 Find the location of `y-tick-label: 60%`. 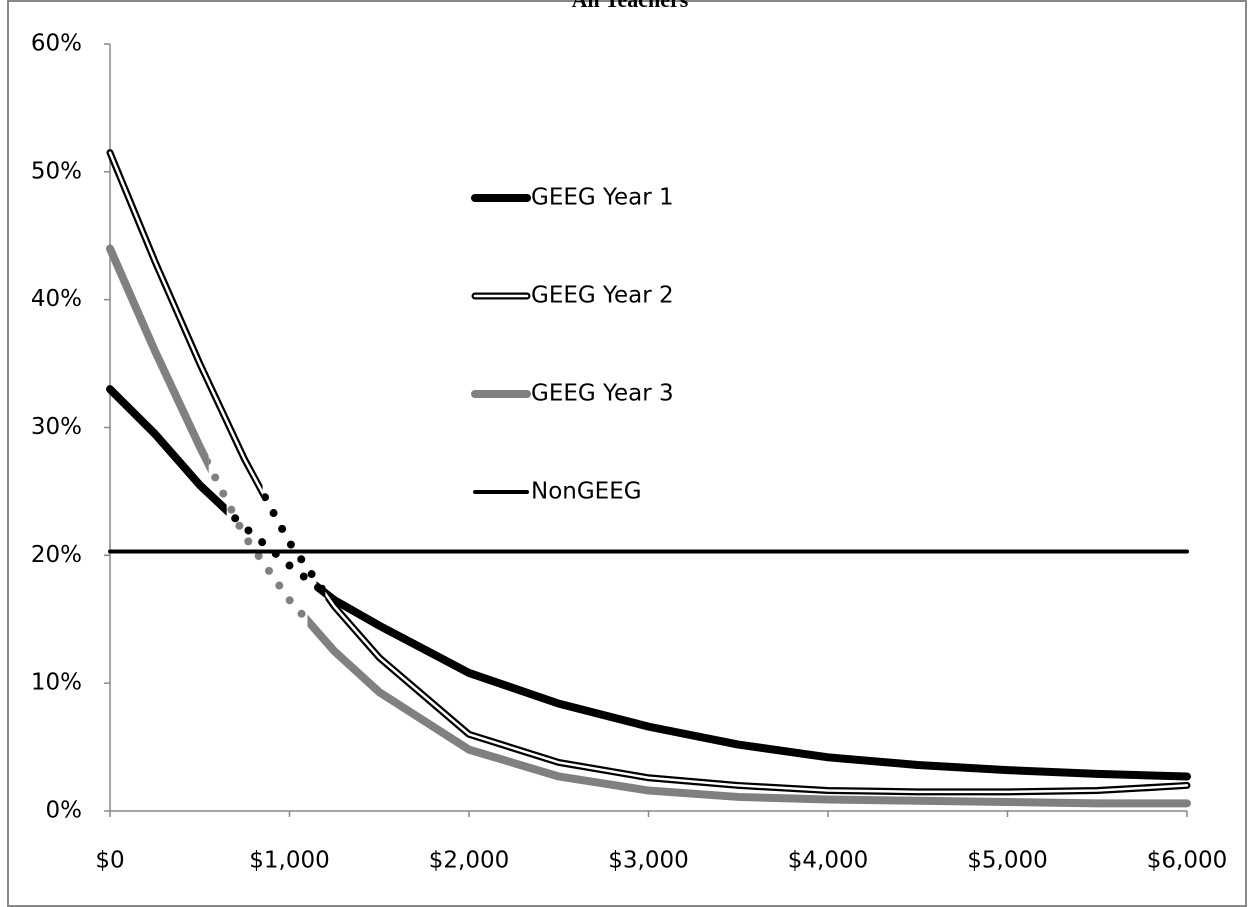

y-tick-label: 60% is located at coordinates (56, 44).